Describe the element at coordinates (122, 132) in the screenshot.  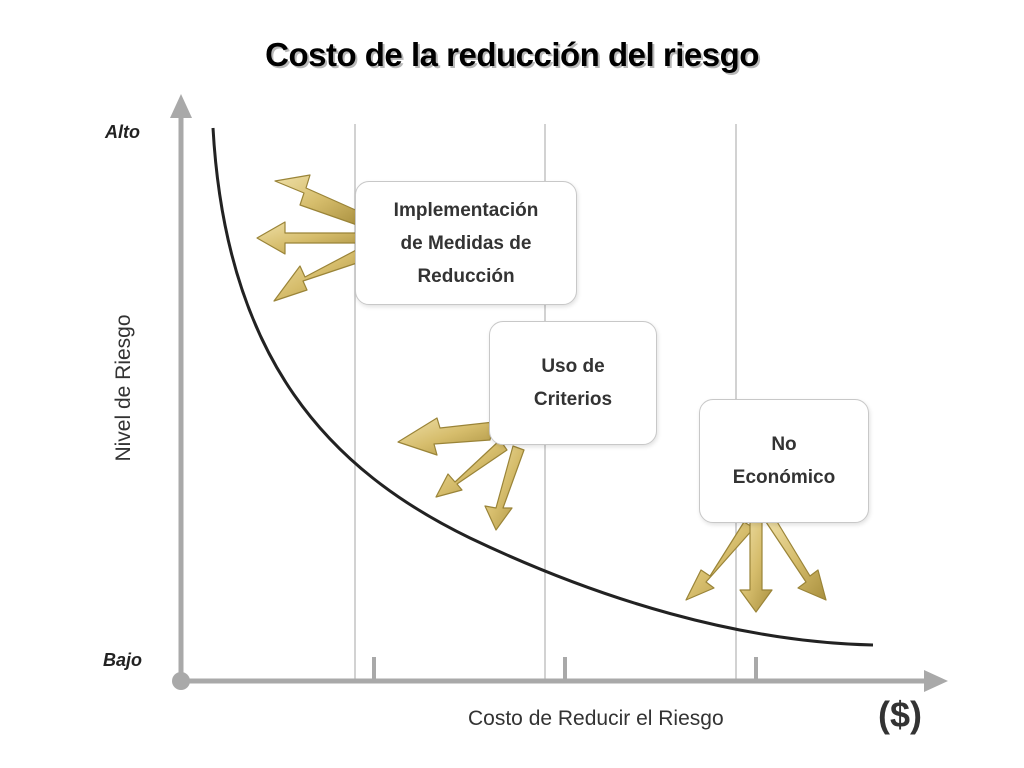
I see `y-axis-high-label: Alto` at that location.